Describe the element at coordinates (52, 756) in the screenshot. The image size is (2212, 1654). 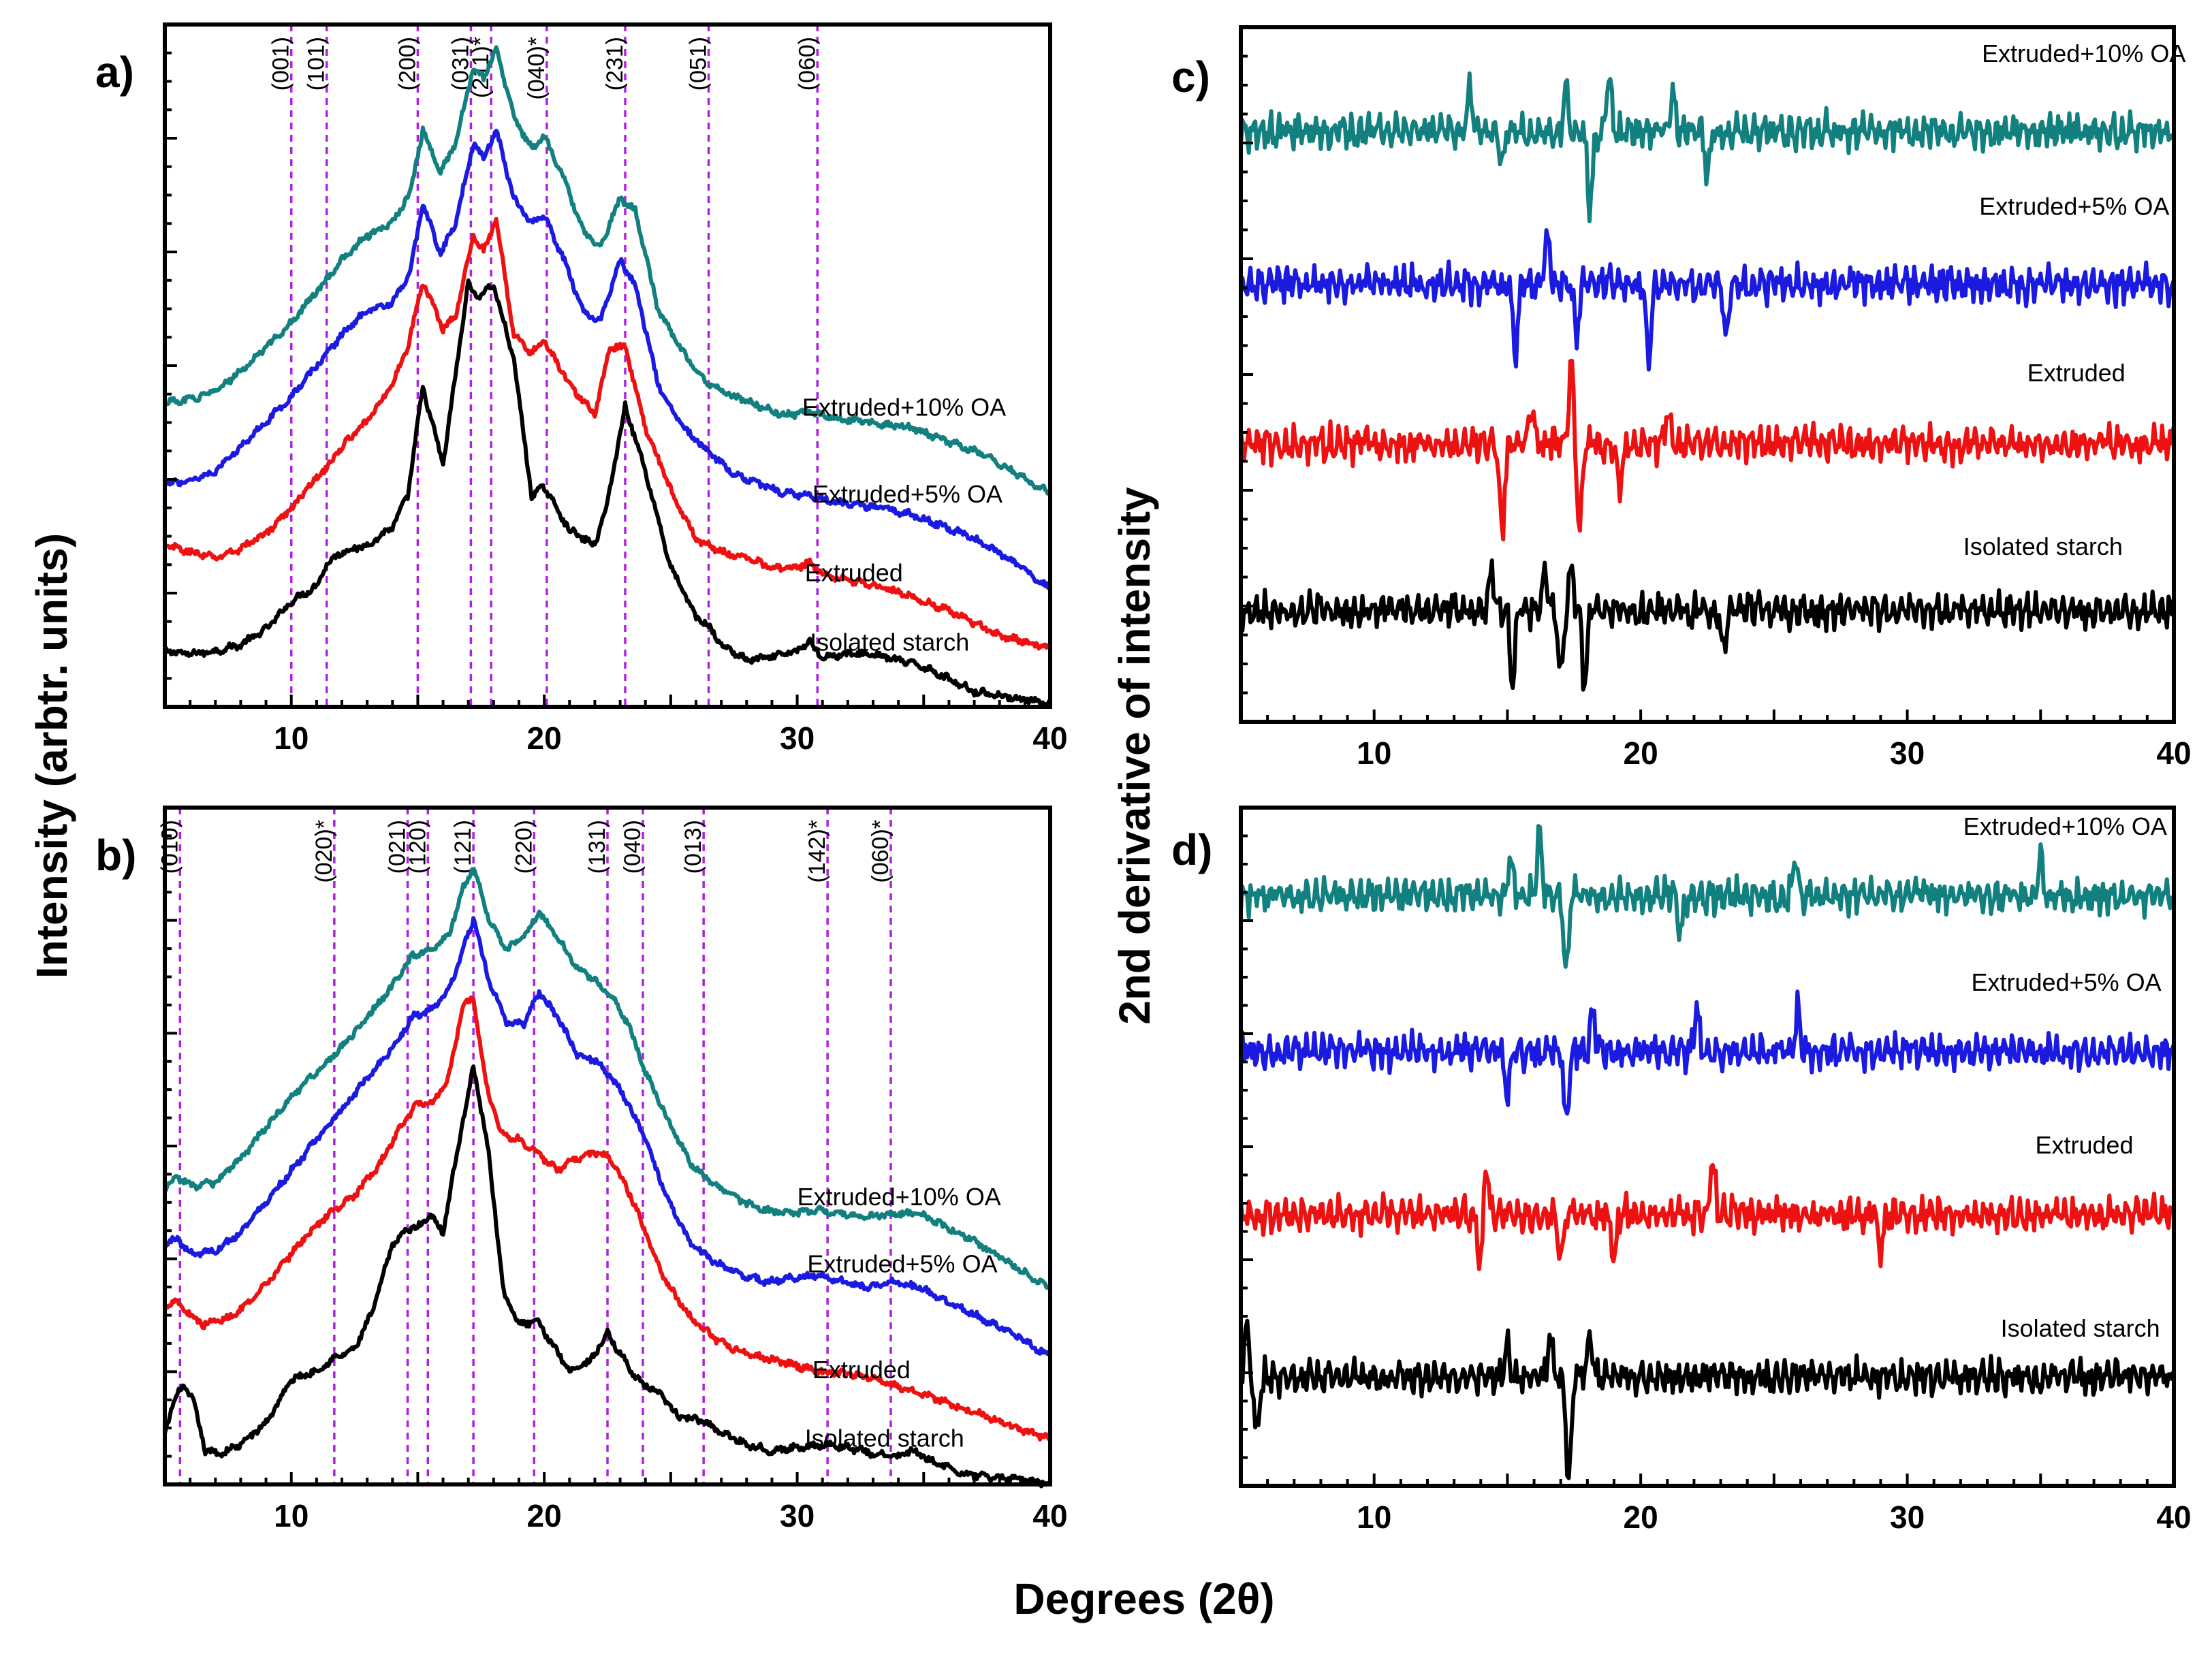
I see `left-y-axis-title: Intensity (arbtr. units)` at that location.